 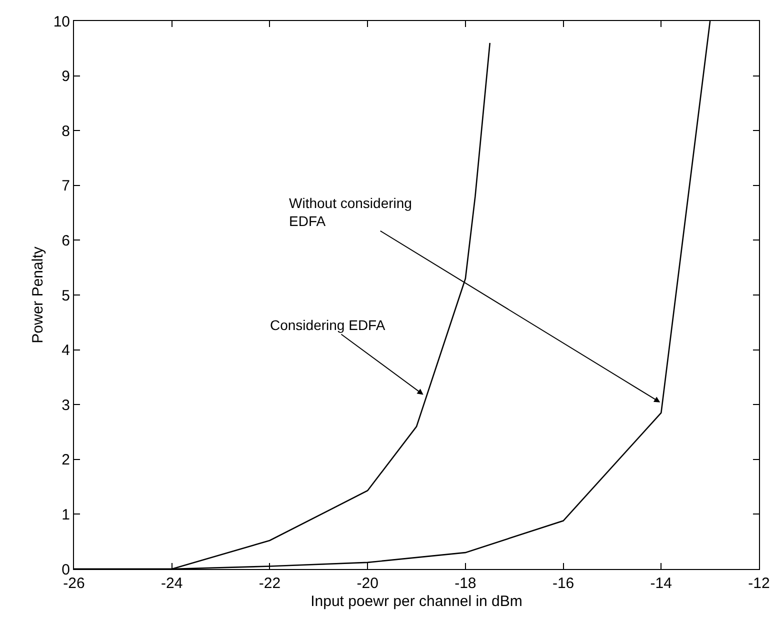 I want to click on annotation: Without considering EDFA, so click(x=350, y=212).